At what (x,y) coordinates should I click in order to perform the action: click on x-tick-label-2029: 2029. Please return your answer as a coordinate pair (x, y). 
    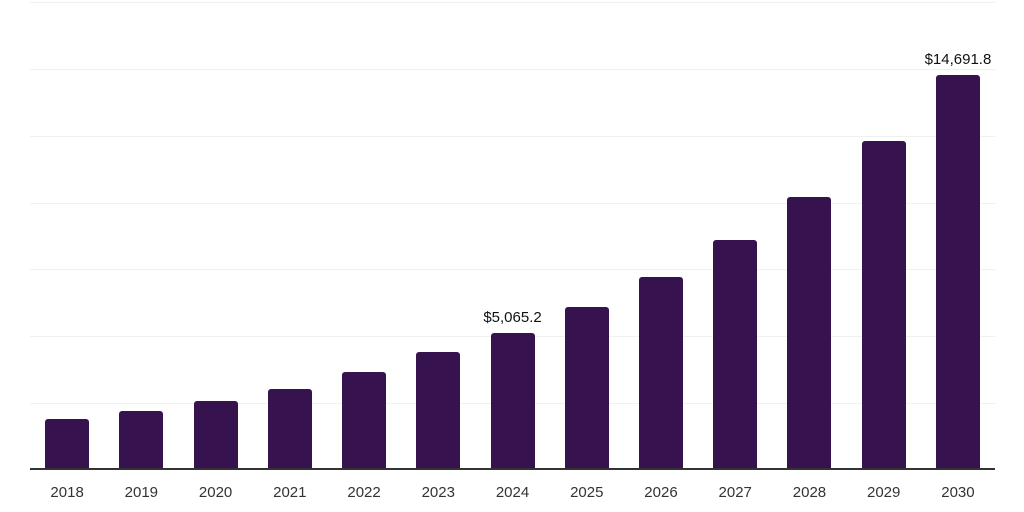
    Looking at the image, I should click on (884, 492).